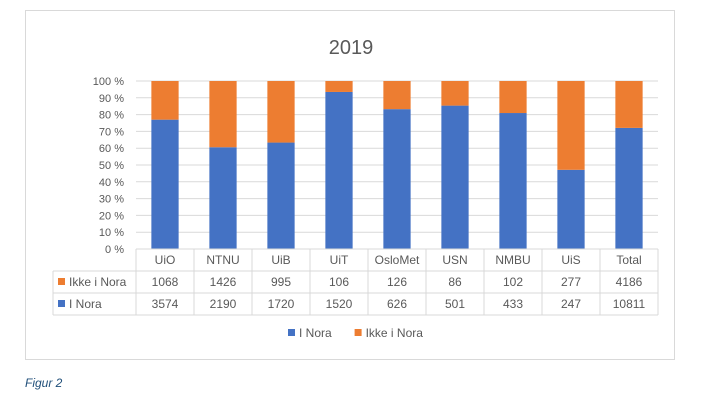  Describe the element at coordinates (165, 304) in the screenshot. I see `table-cell: 3574` at that location.